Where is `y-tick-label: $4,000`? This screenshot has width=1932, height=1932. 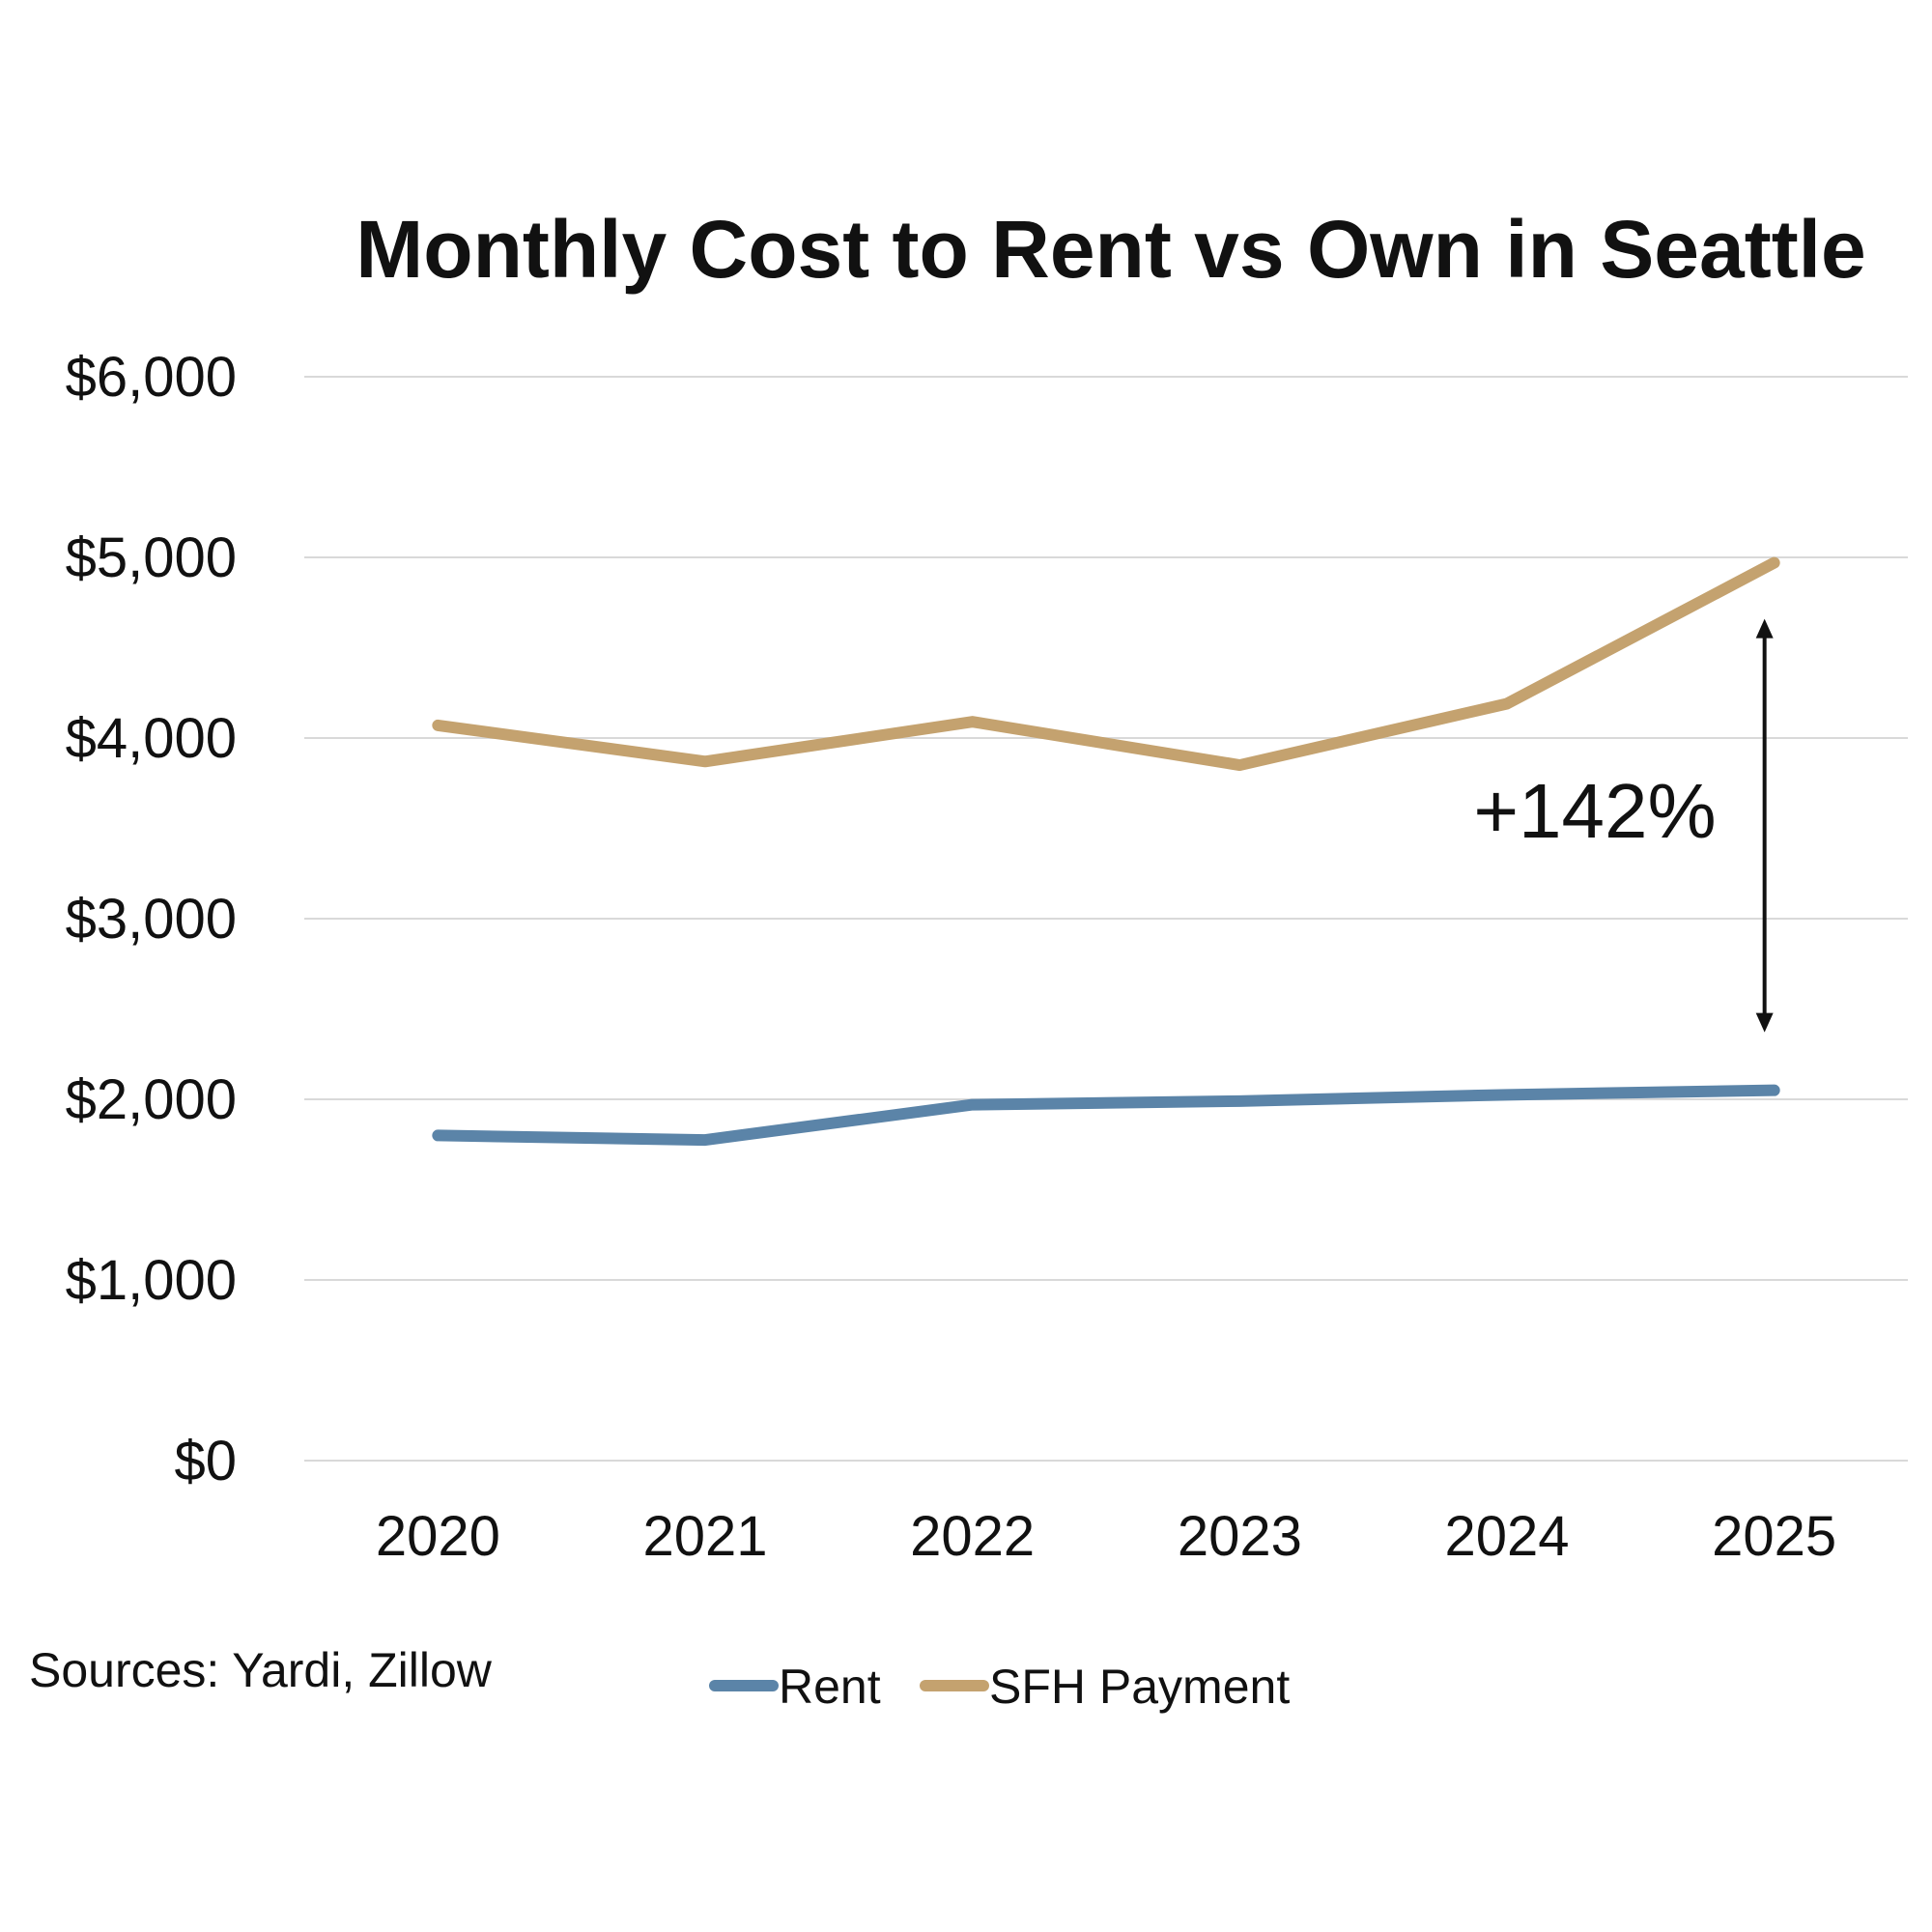 y-tick-label: $4,000 is located at coordinates (151, 738).